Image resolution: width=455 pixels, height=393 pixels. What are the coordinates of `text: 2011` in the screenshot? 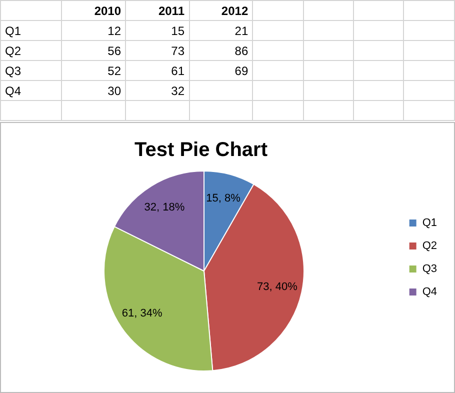 It's located at (157, 10).